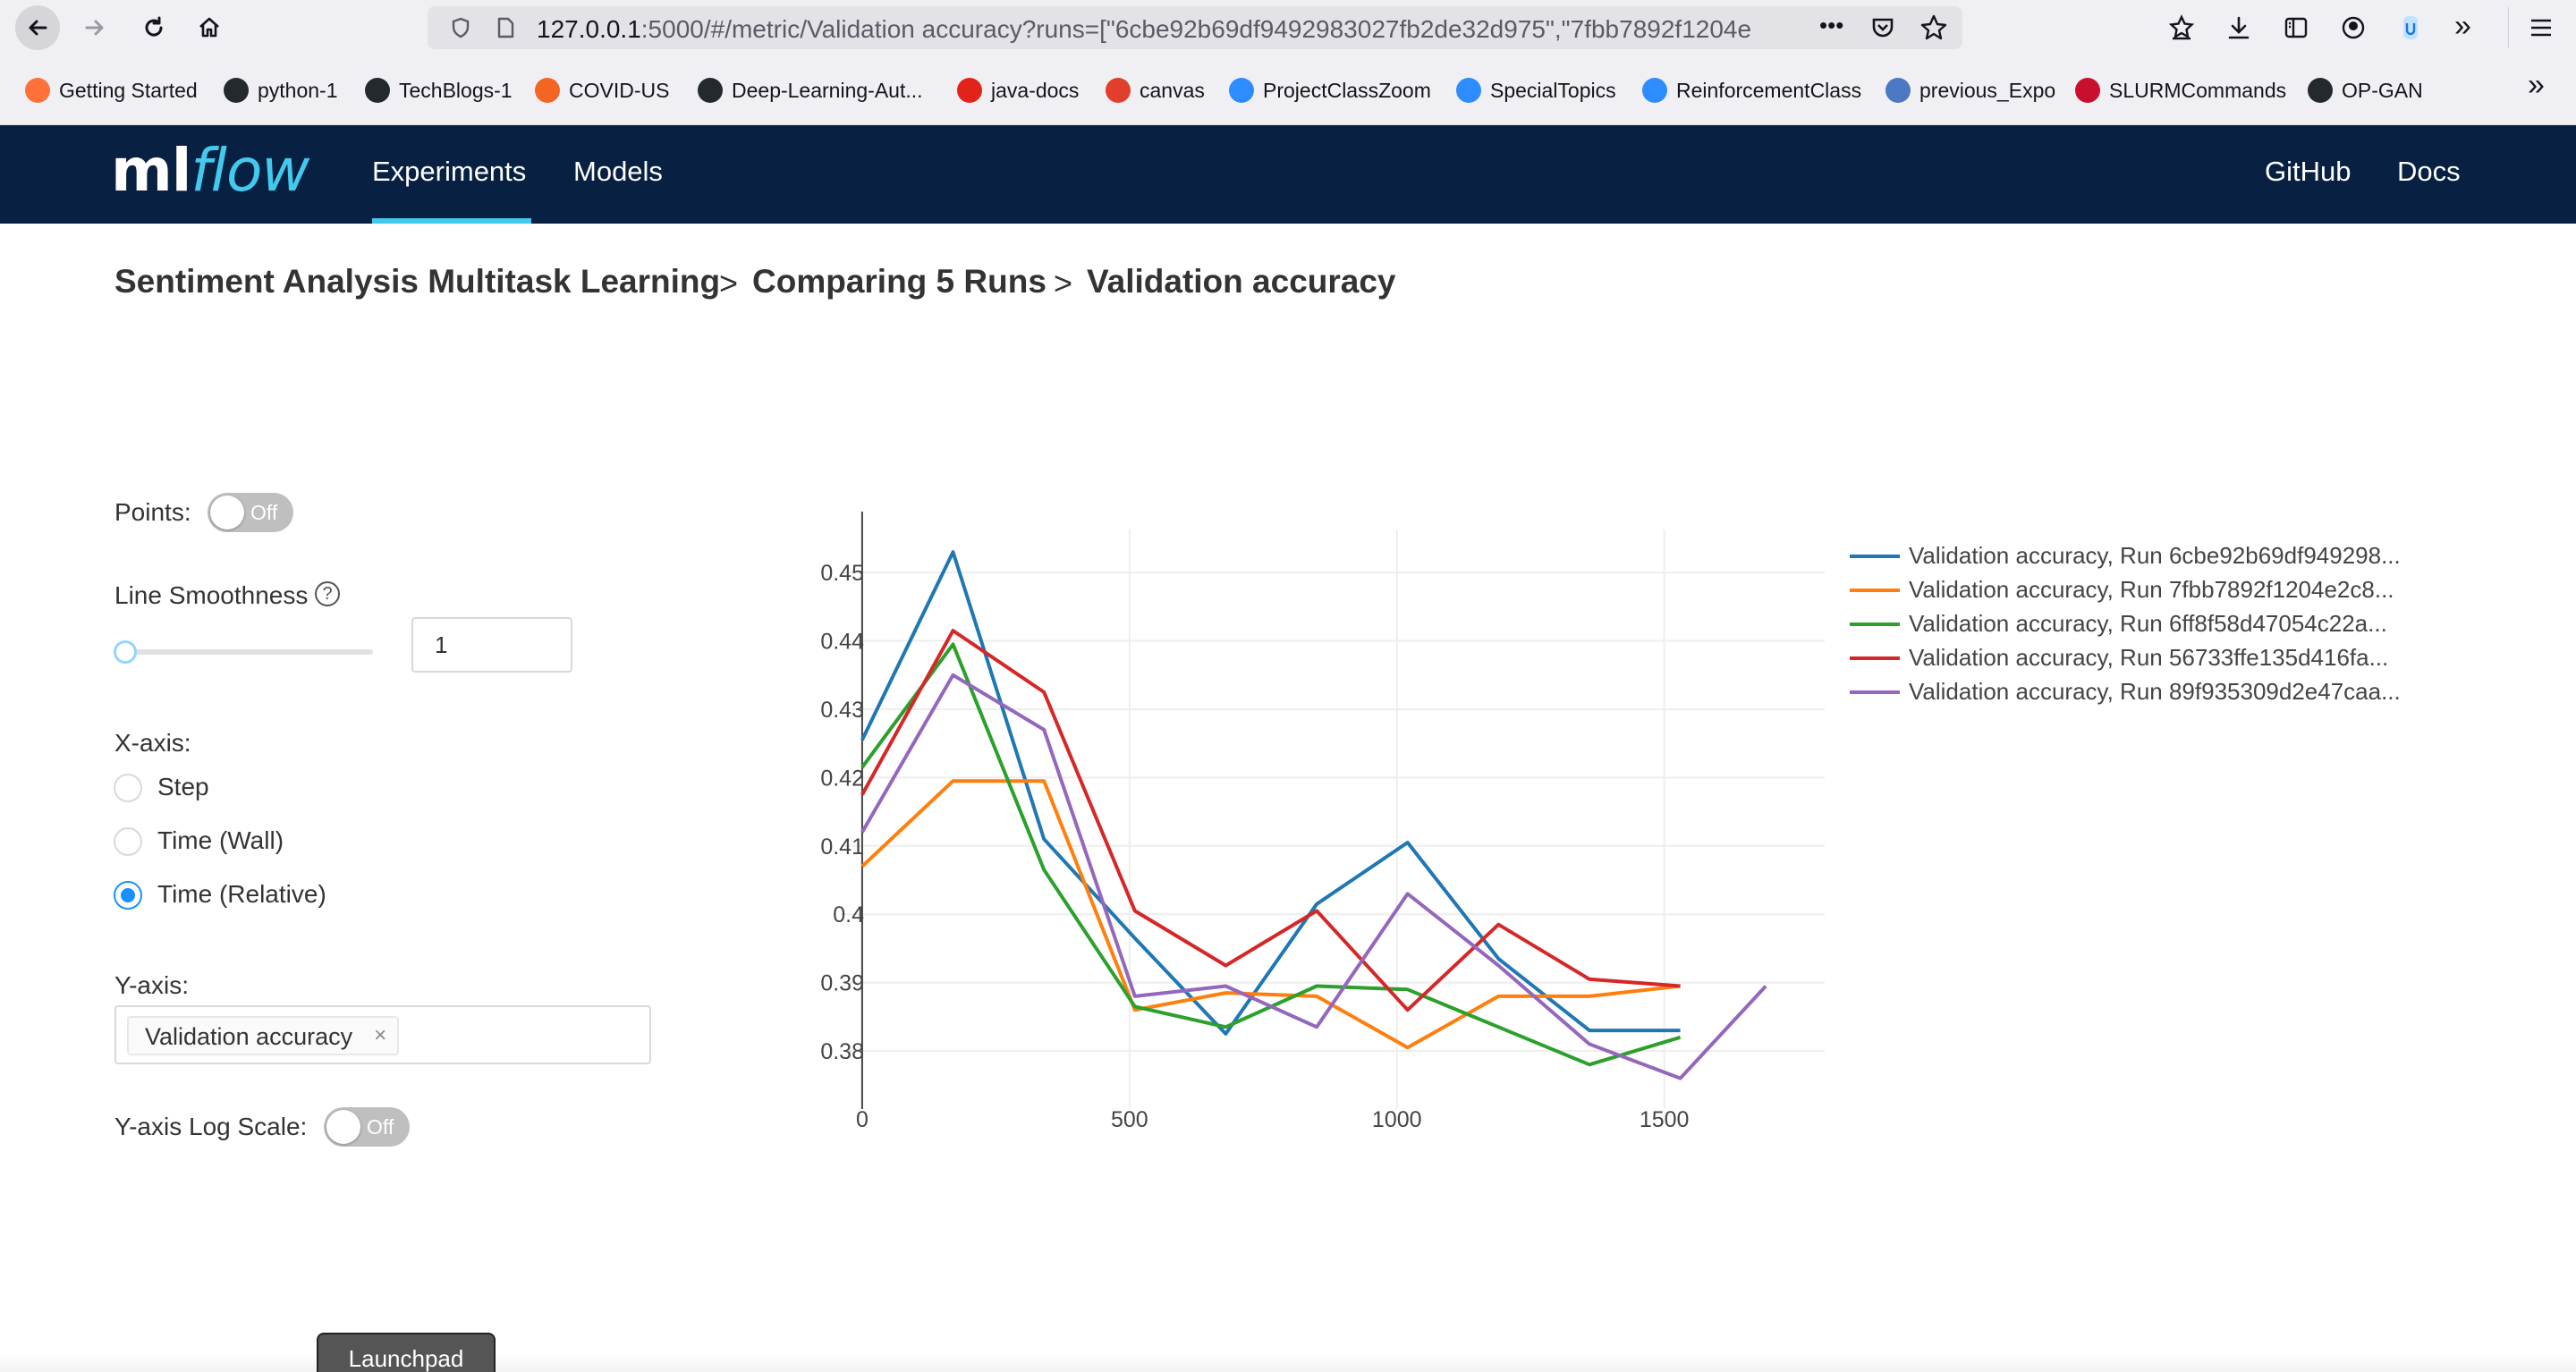  What do you see at coordinates (1831, 25) in the screenshot?
I see `page-actions-menu: •••` at bounding box center [1831, 25].